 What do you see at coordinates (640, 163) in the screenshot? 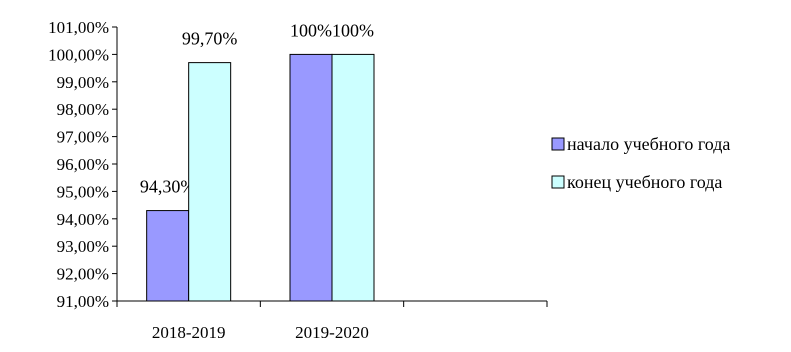
I see `legend: начало учебного года конец учебного года` at bounding box center [640, 163].